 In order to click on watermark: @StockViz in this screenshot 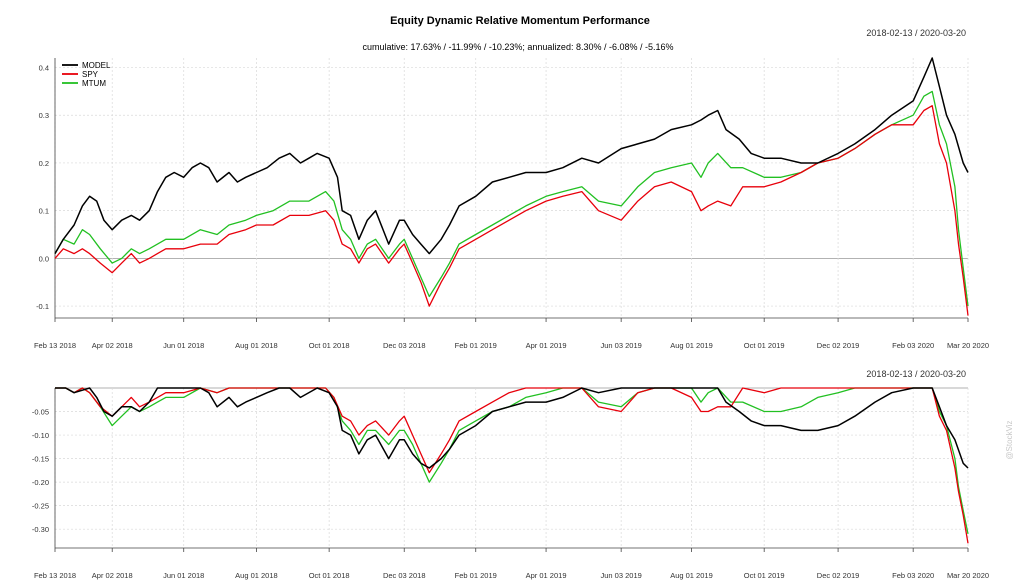, I will do `click(1009, 439)`.